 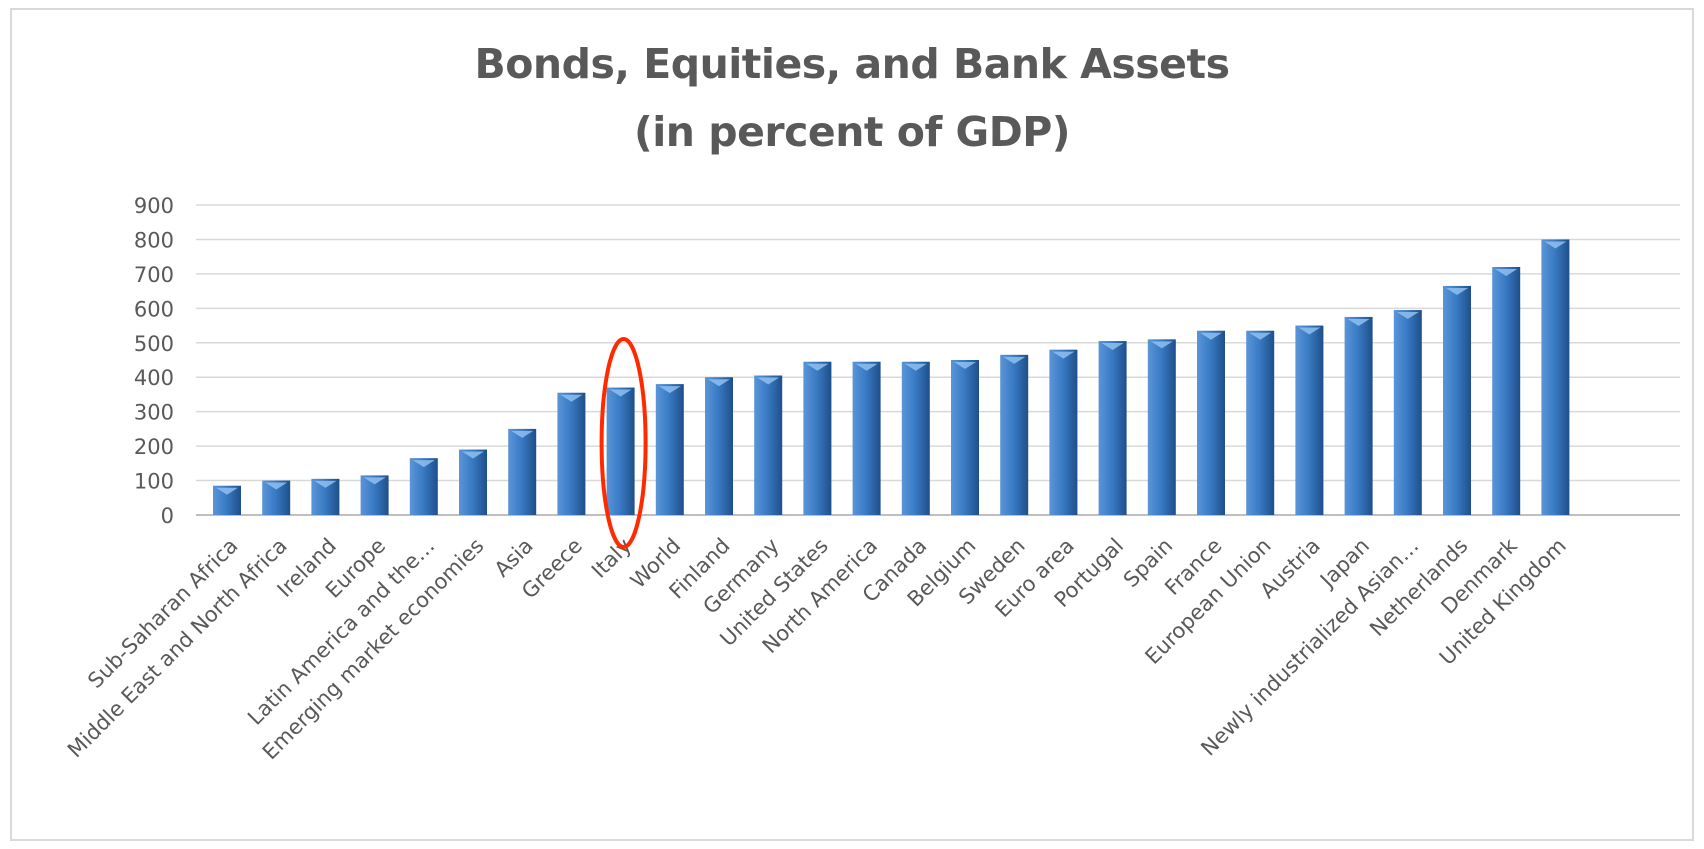 What do you see at coordinates (852, 64) in the screenshot?
I see `chart-title: Bonds, Equities, and Bank Assets` at bounding box center [852, 64].